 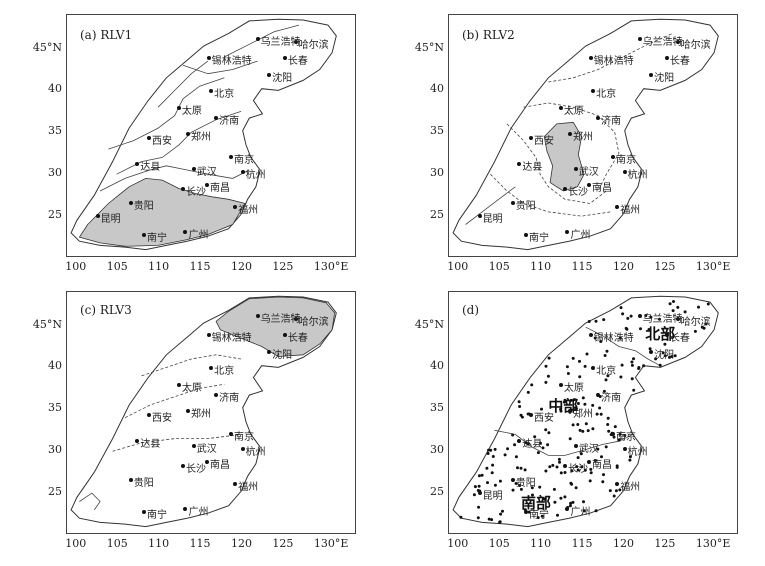 What do you see at coordinates (157, 515) in the screenshot?
I see `city-label: 南宁` at bounding box center [157, 515].